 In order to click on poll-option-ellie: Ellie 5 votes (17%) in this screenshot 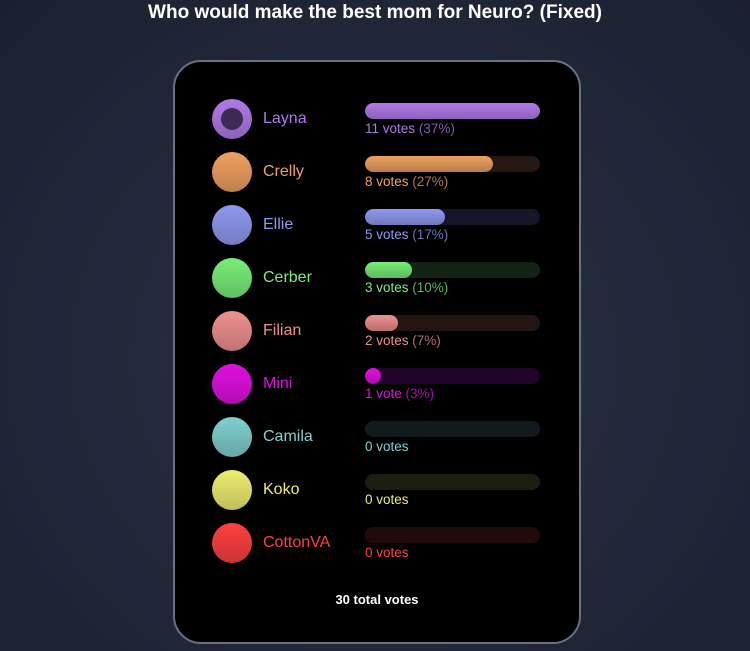, I will do `click(382, 227)`.